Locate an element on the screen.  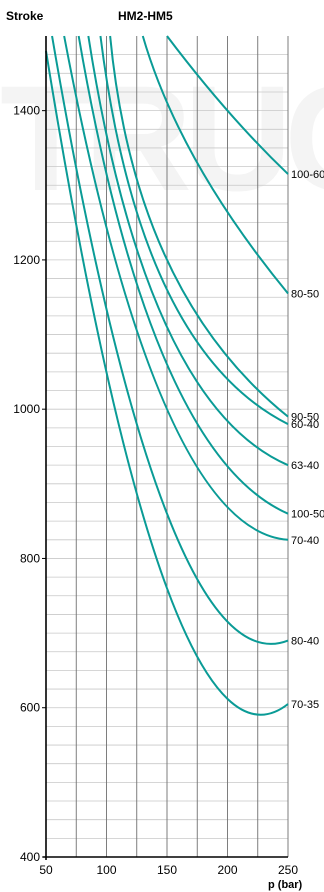
series-label: 100-50 is located at coordinates (307, 515).